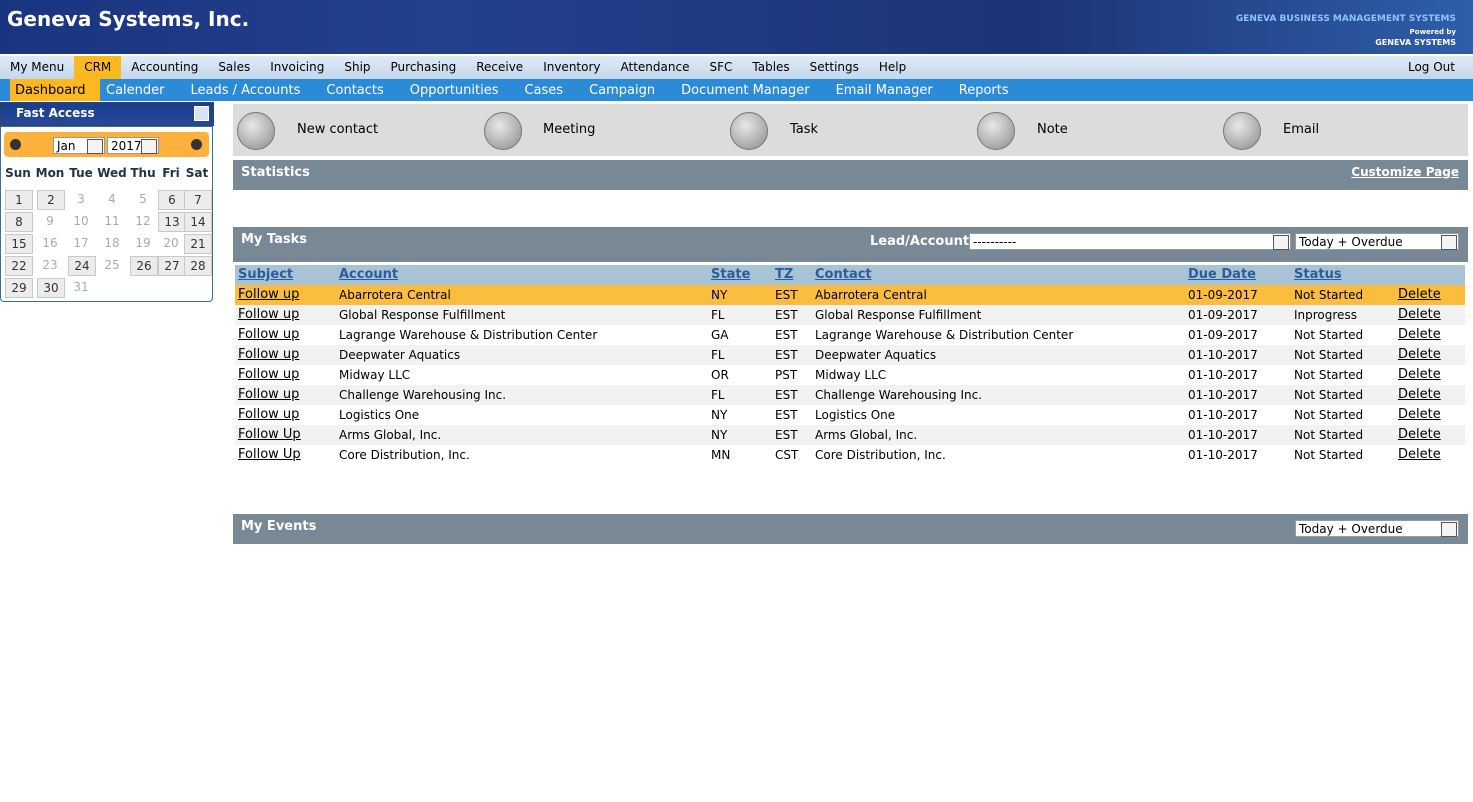 Image resolution: width=1473 pixels, height=802 pixels. Describe the element at coordinates (892, 67) in the screenshot. I see `menu-item: Help` at that location.